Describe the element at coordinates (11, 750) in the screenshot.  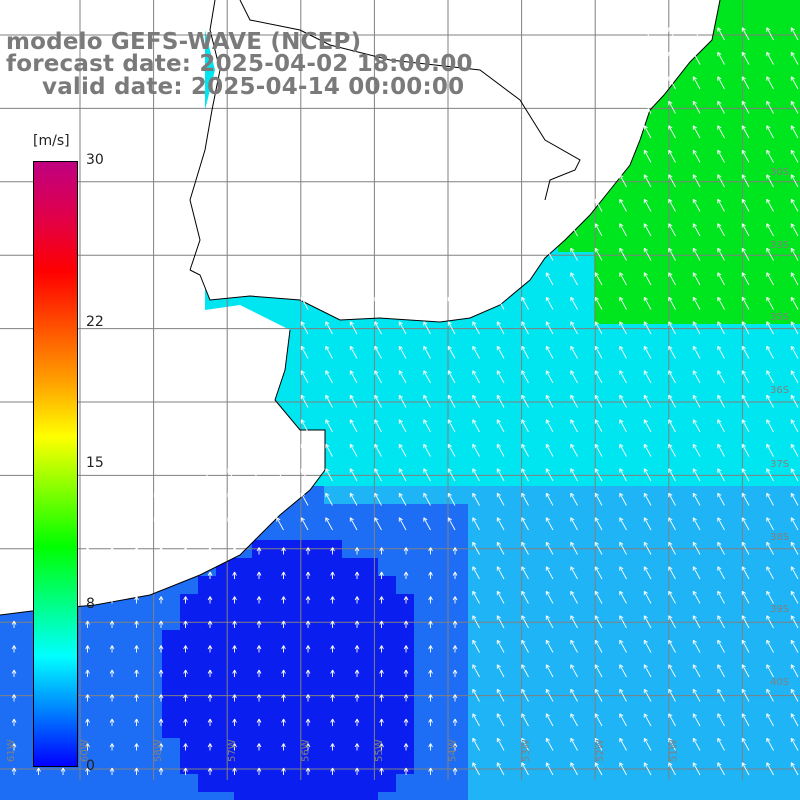
I see `longitude-label: 61W` at that location.